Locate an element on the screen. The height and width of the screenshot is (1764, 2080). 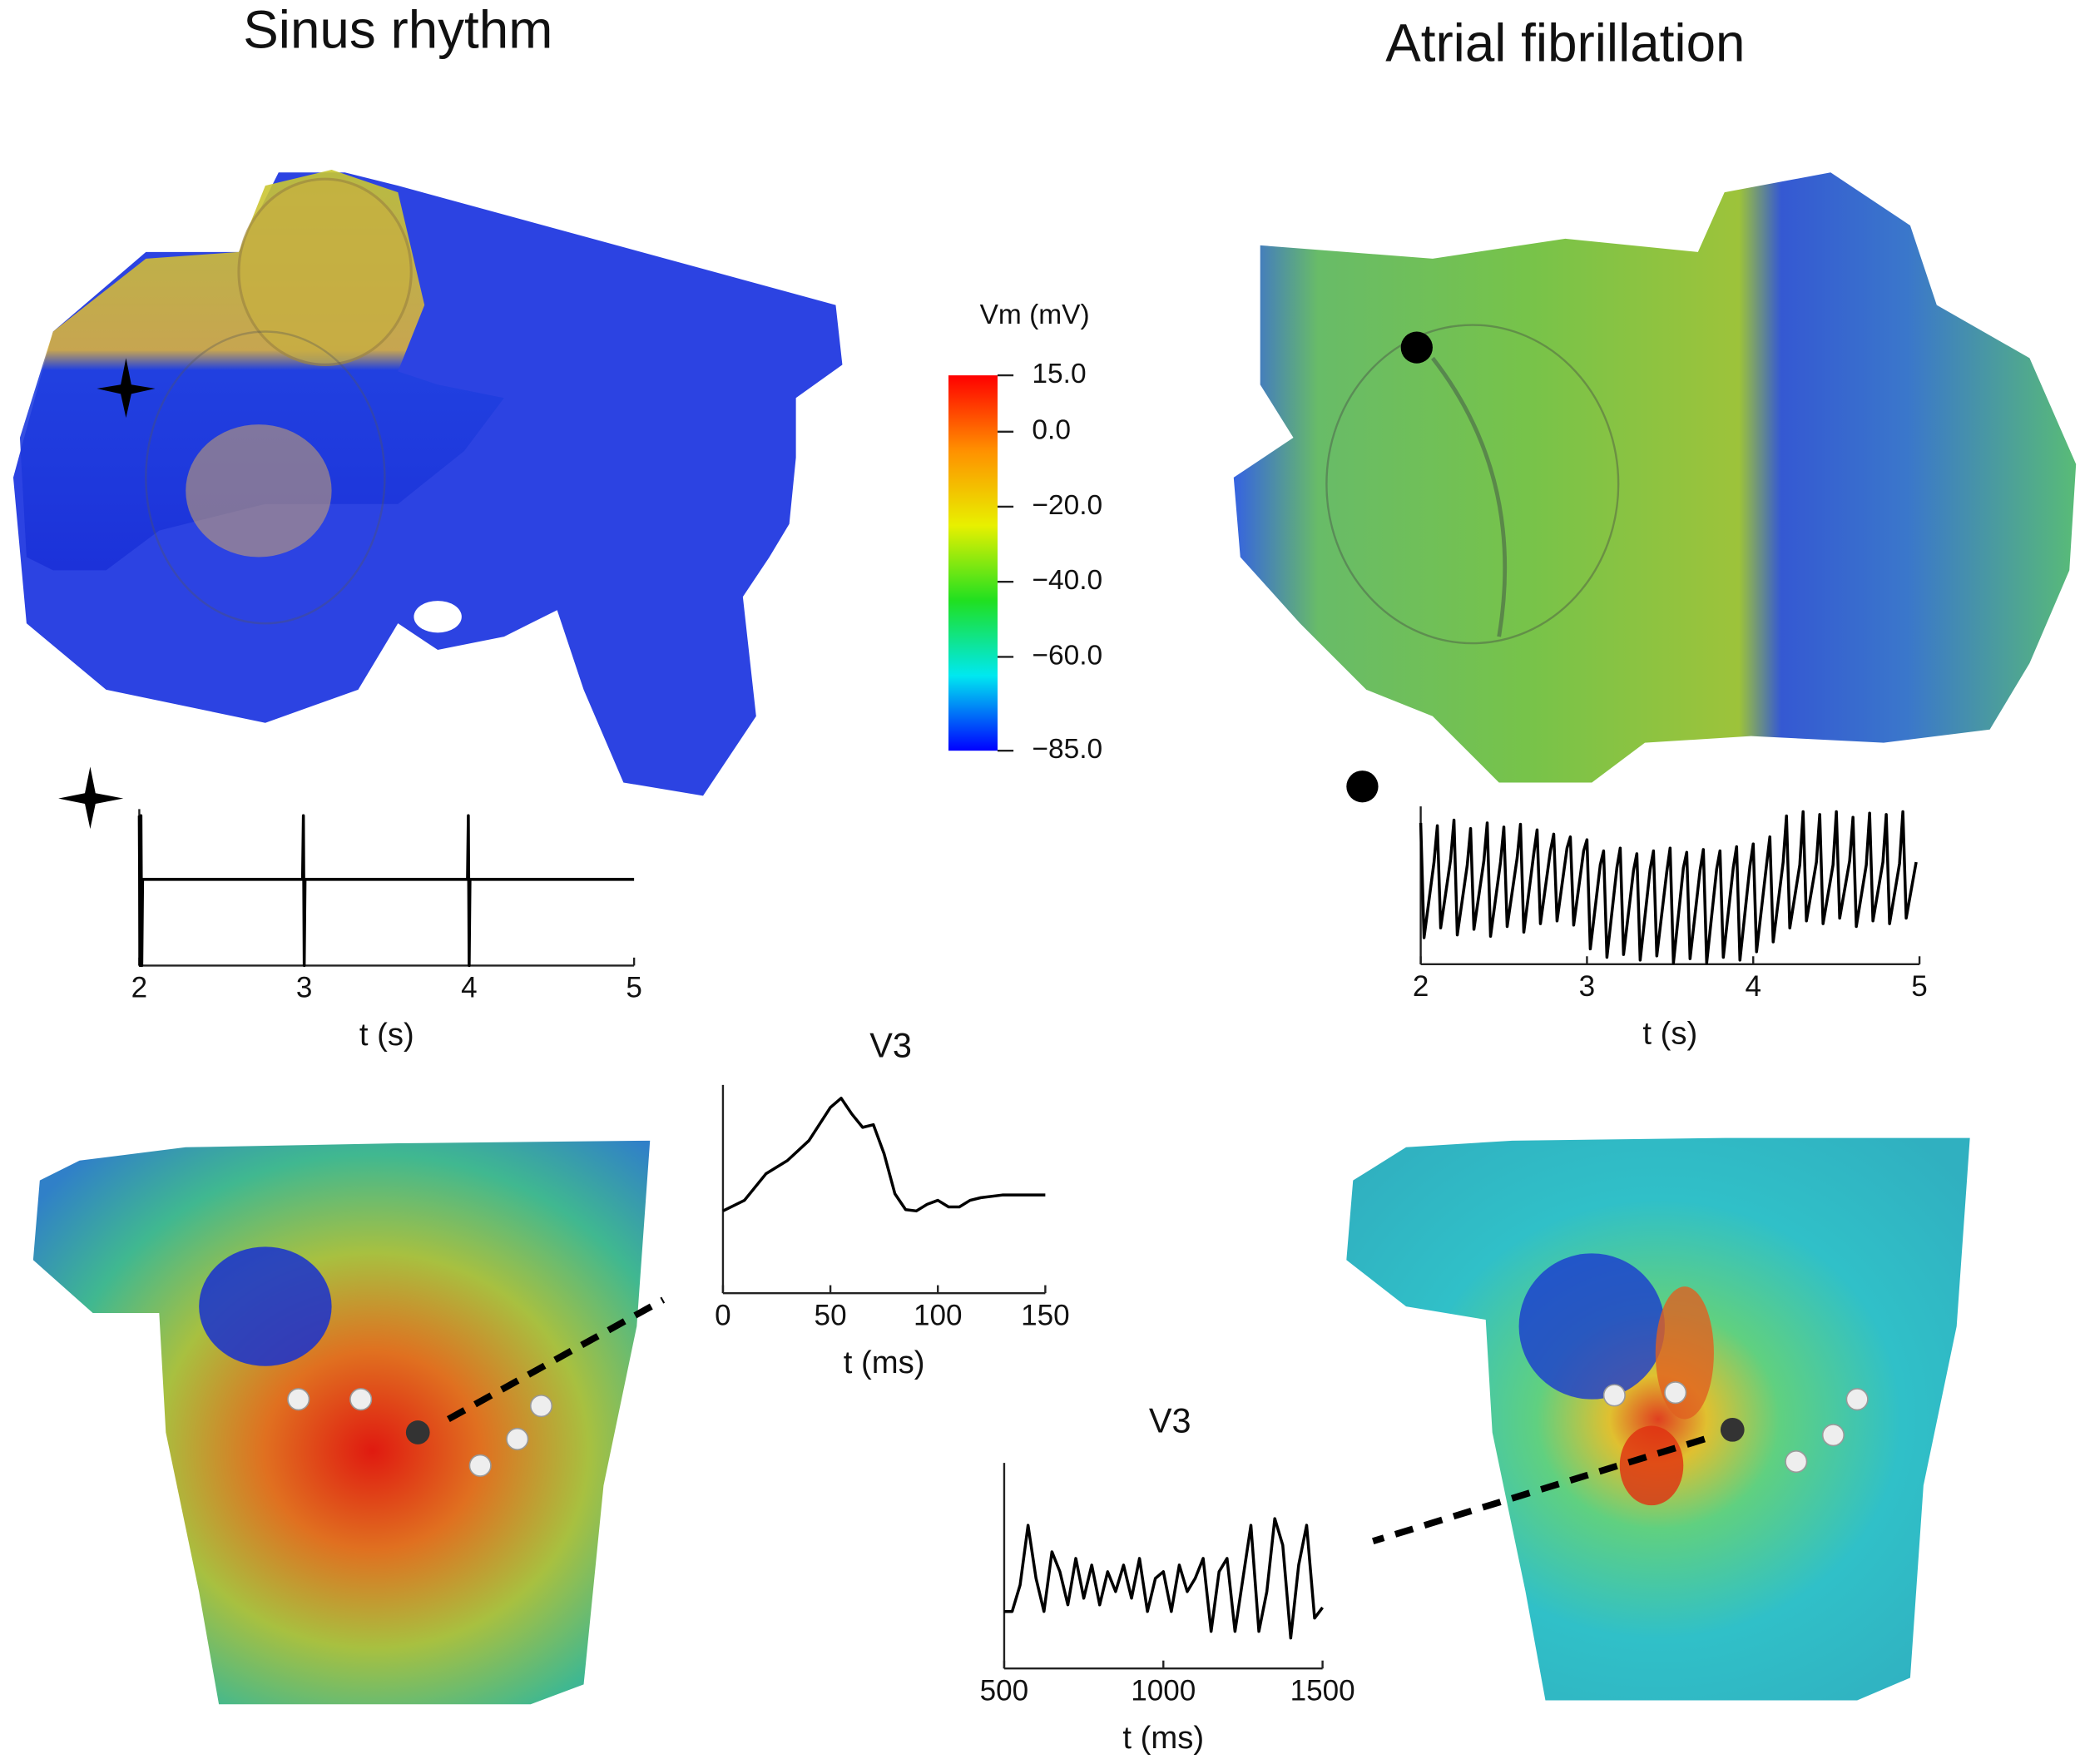
x-tick-label: 0 is located at coordinates (723, 1315).